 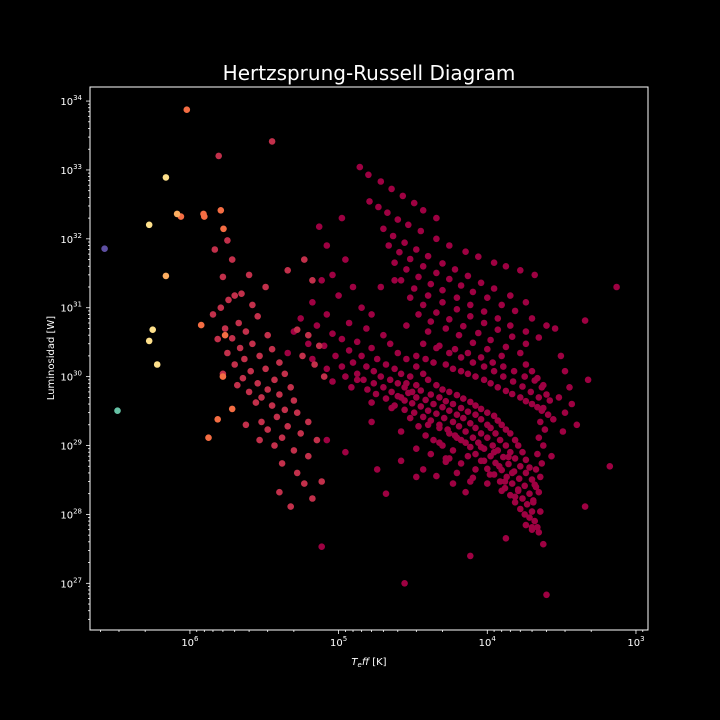 What do you see at coordinates (338, 642) in the screenshot?
I see `x-tick-label: 105` at bounding box center [338, 642].